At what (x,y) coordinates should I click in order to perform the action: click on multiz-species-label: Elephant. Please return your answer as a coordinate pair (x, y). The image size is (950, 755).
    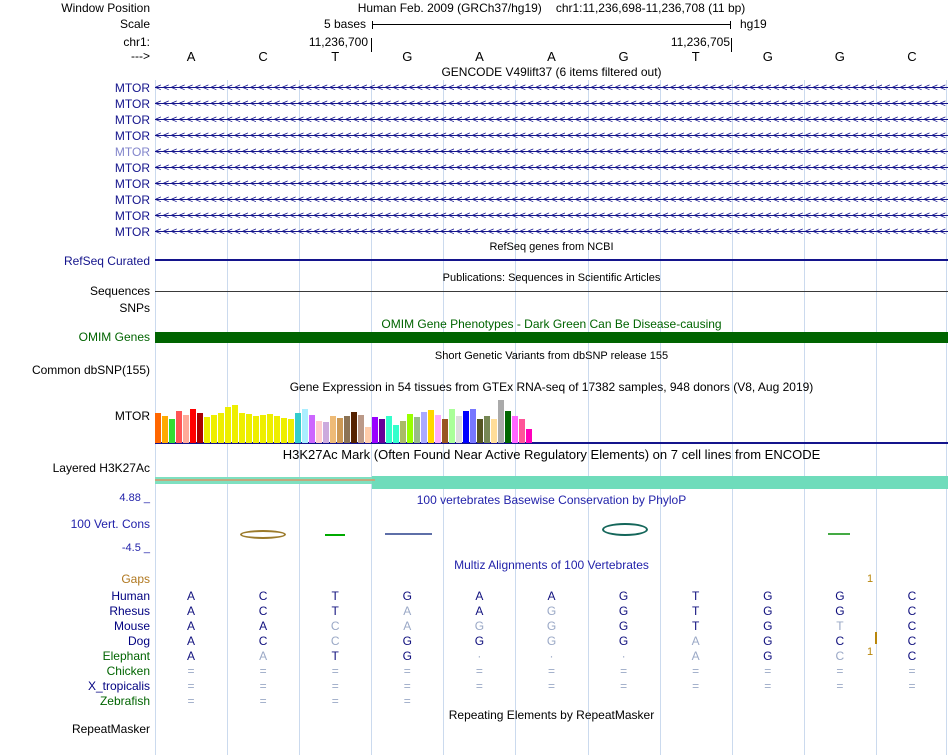
    Looking at the image, I should click on (126, 656).